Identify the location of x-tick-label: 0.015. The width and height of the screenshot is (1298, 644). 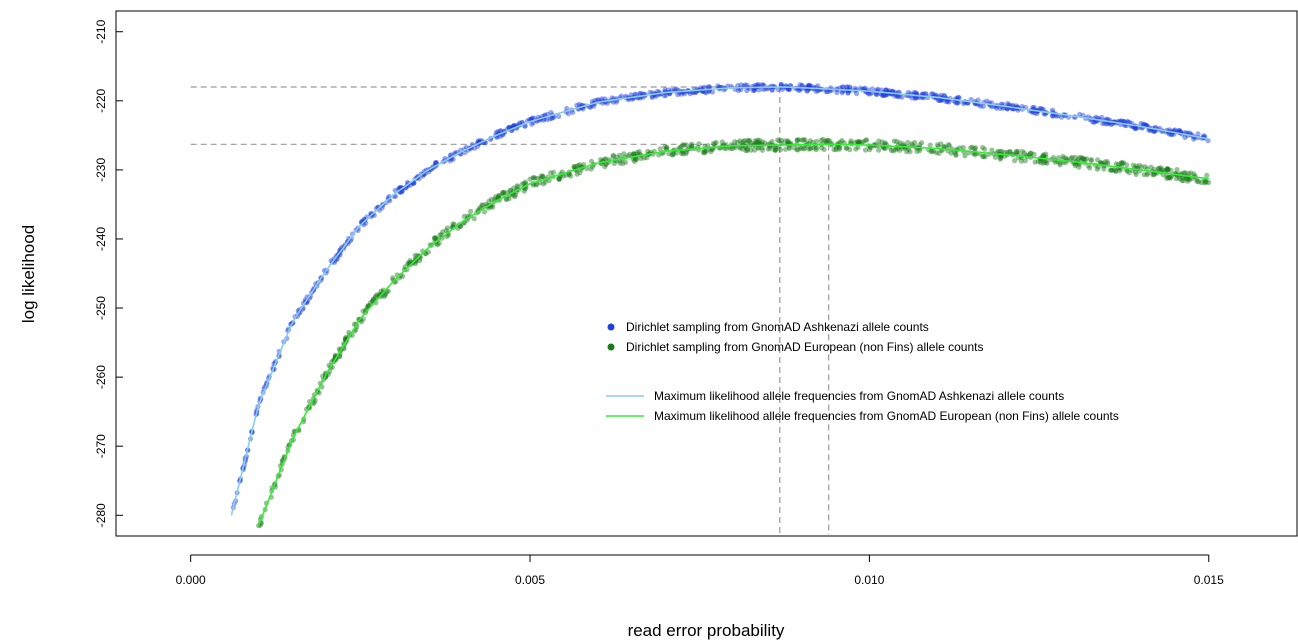
(1209, 580).